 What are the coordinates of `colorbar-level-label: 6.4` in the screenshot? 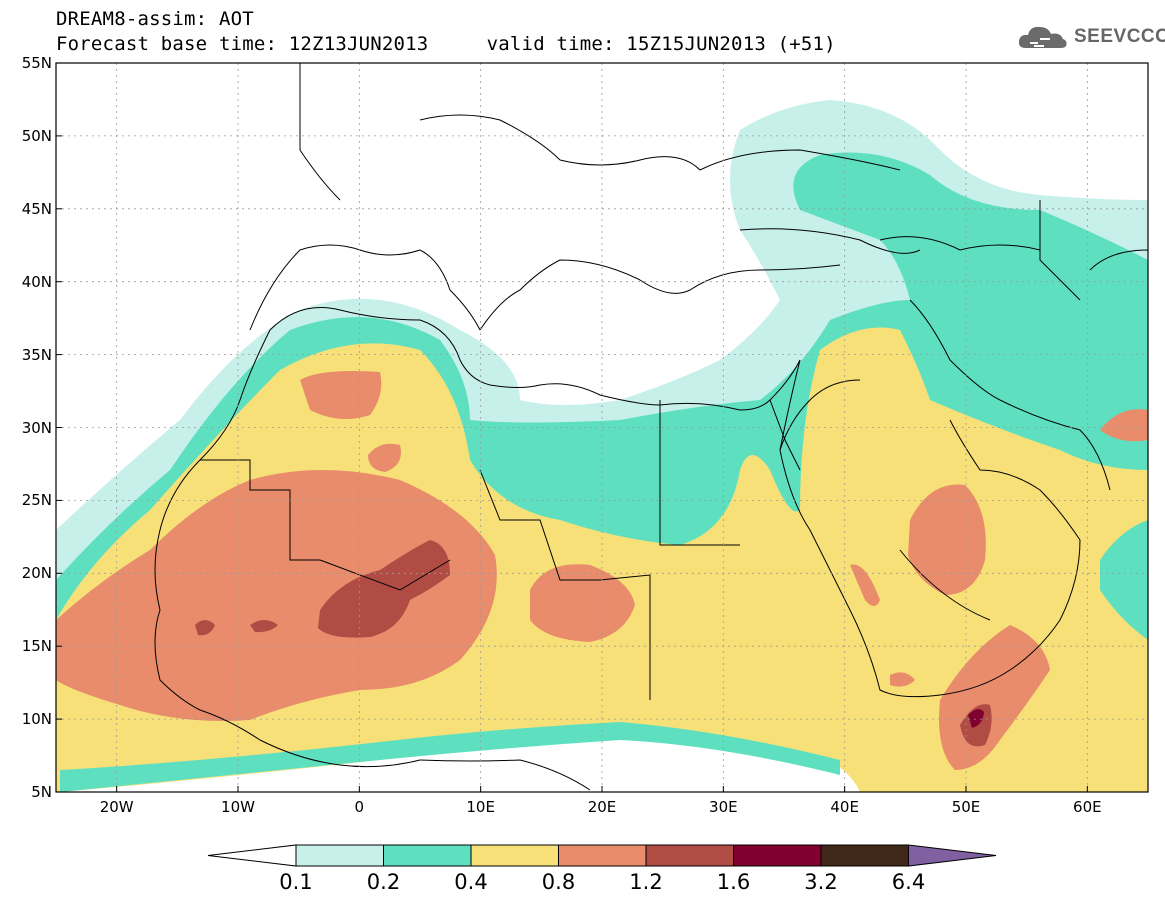 It's located at (908, 882).